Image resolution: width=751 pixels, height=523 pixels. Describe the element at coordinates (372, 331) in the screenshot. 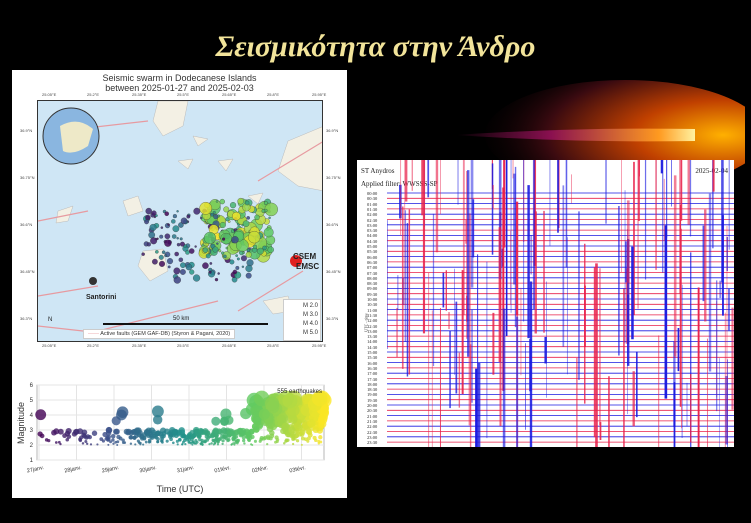

I see `time-label: 13:00` at that location.